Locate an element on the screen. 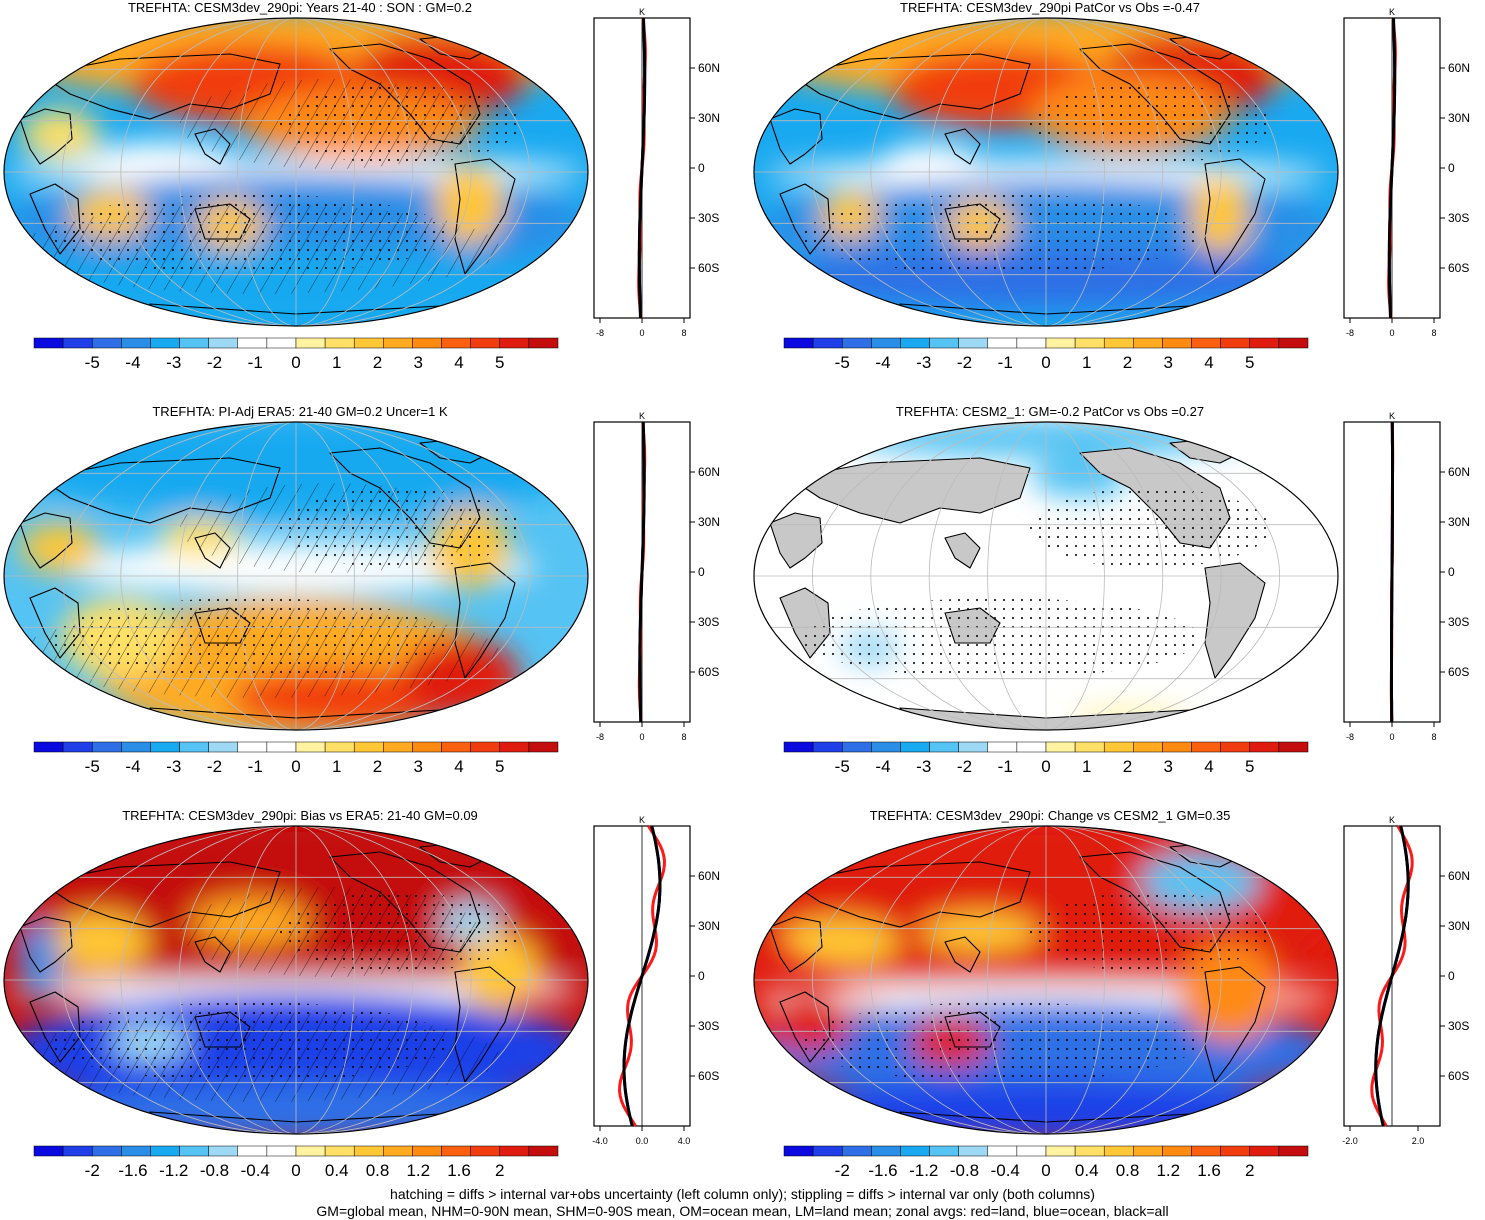 This screenshot has width=1485, height=1220. zonal-x-tick: 0.0 is located at coordinates (642, 1141).